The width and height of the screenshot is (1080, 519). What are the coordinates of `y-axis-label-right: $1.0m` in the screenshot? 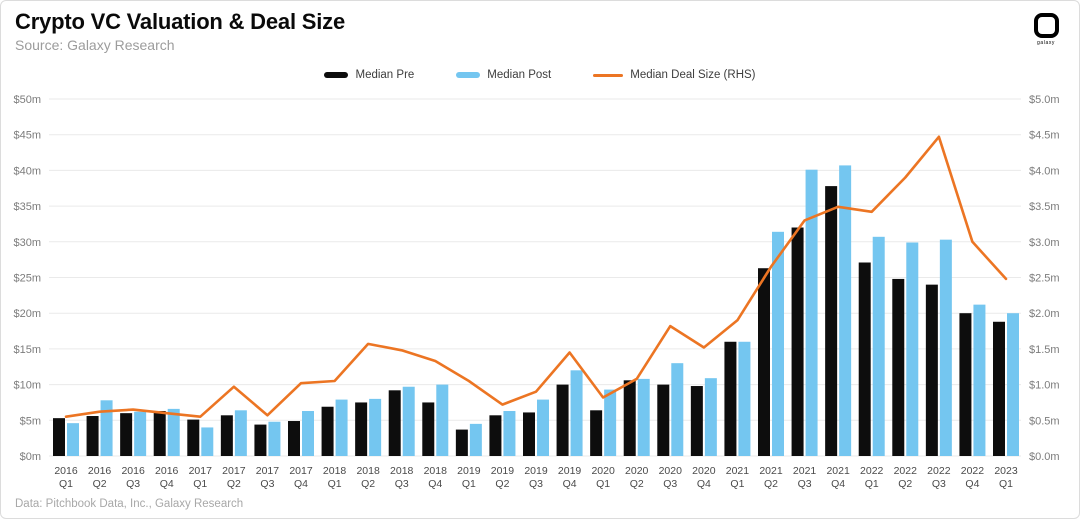 It's located at (1044, 386).